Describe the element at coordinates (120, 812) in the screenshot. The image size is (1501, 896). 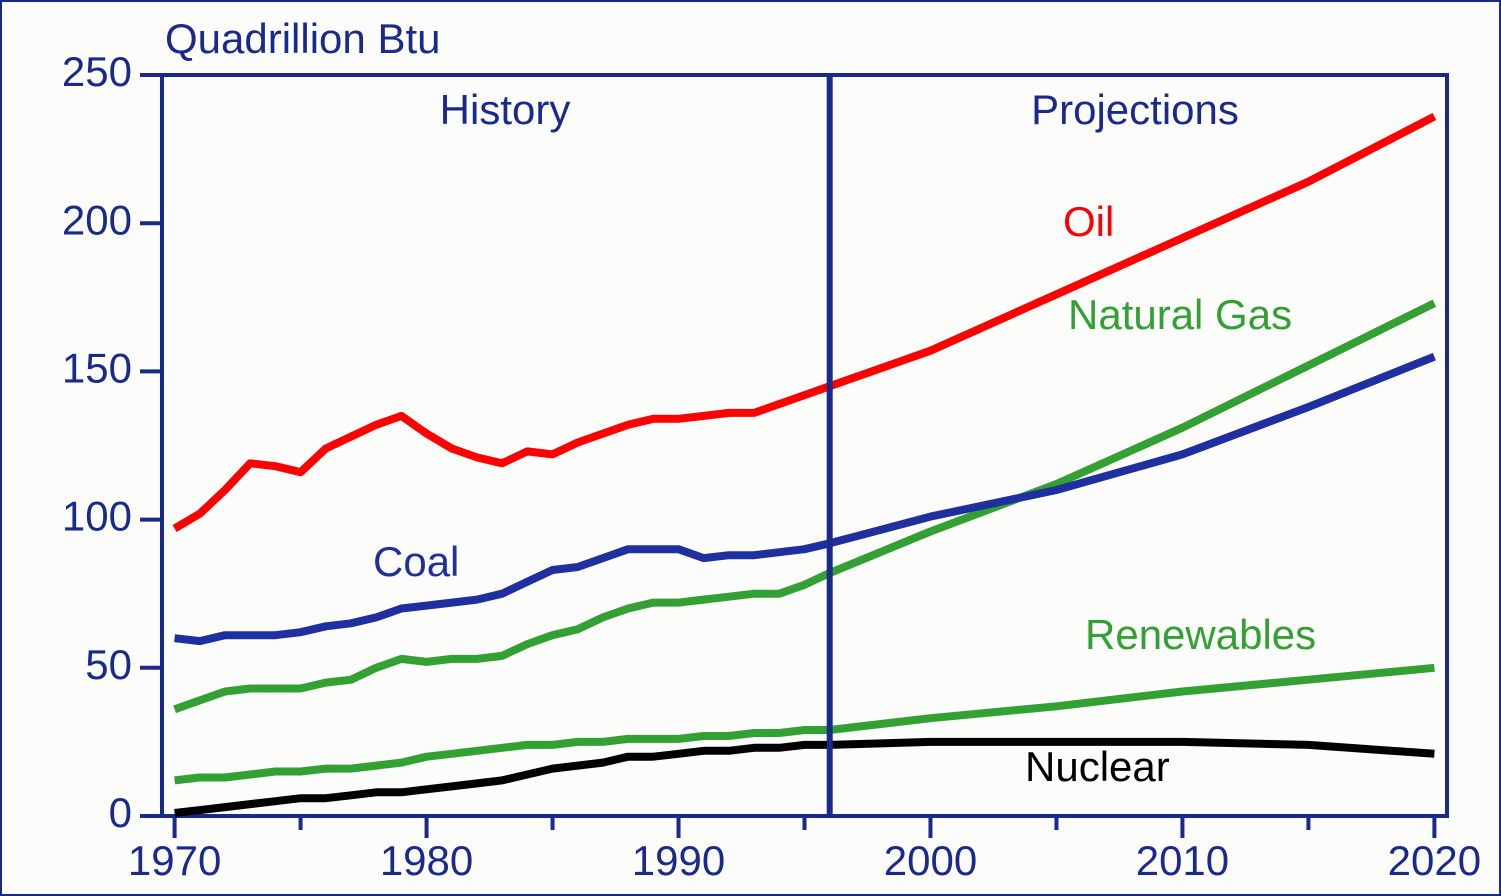
I see `y-tick-label: 0` at that location.